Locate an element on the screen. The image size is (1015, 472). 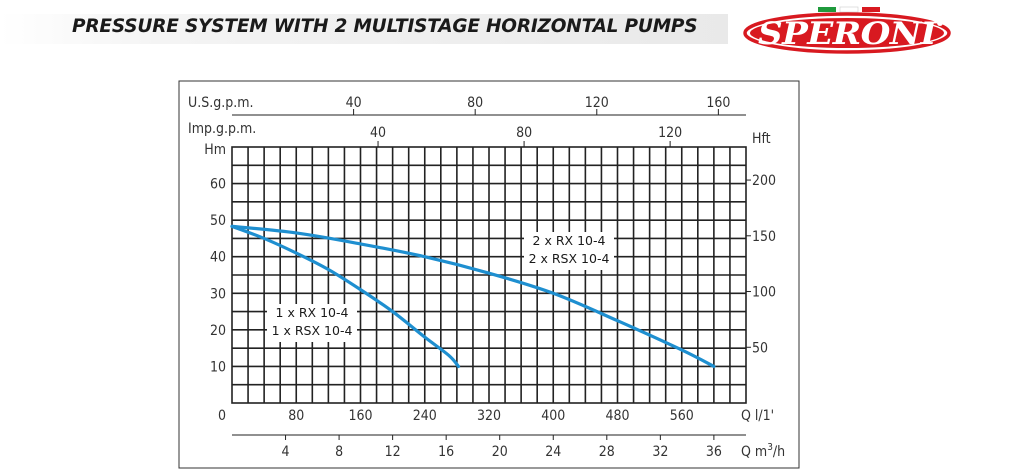
hft-tick-label: 100 is located at coordinates (764, 293).